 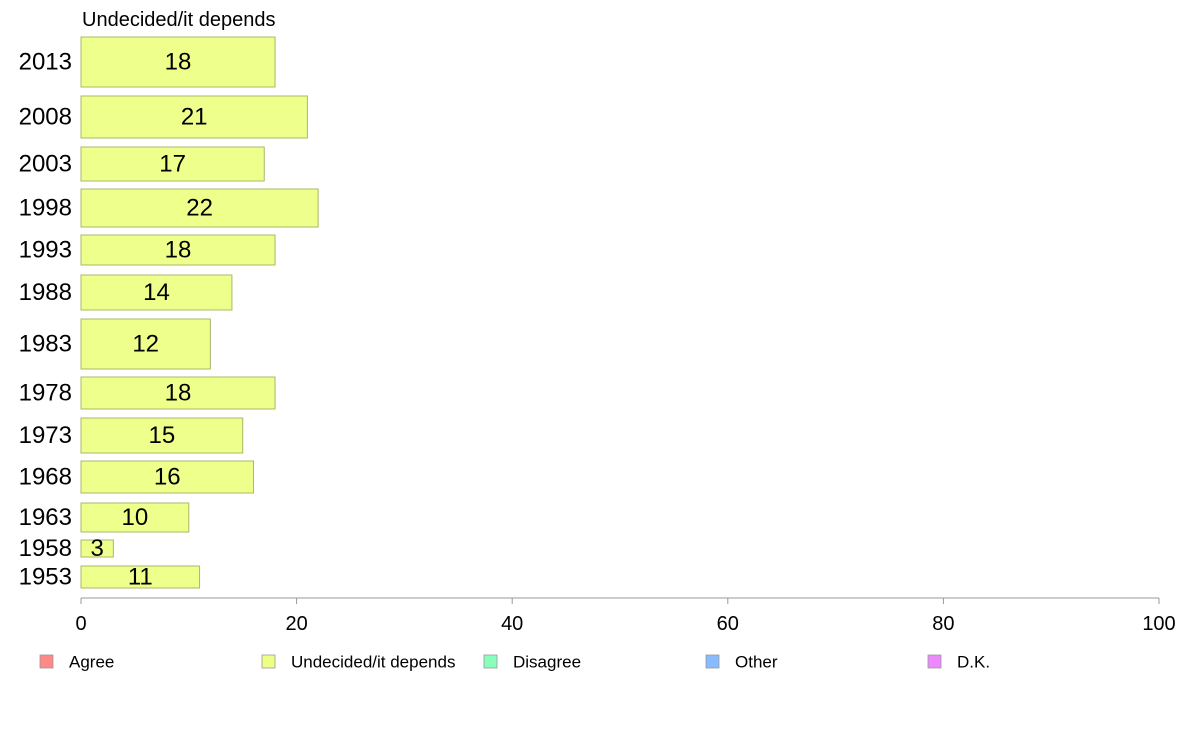 I want to click on x-tick-label-20: 20, so click(x=296, y=624).